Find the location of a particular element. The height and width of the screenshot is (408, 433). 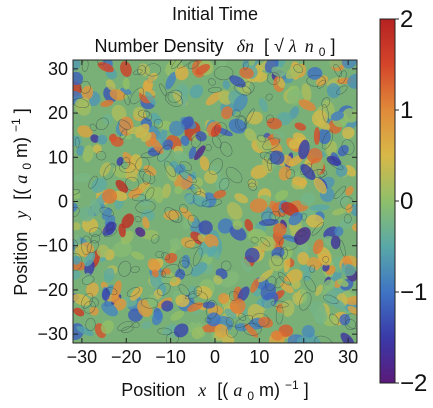

y-tick-label: 0 is located at coordinates (63, 202).